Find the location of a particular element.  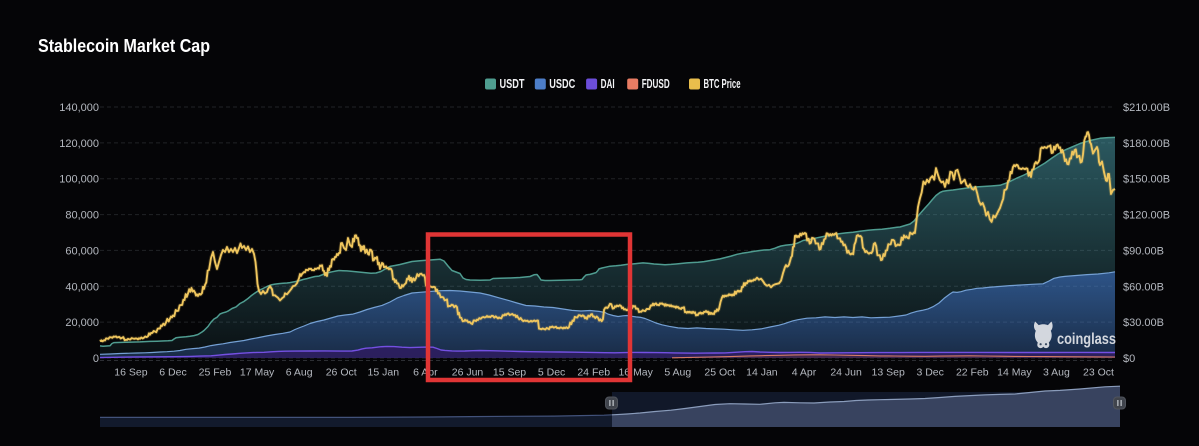

svg-text: 15 Jan is located at coordinates (384, 373).